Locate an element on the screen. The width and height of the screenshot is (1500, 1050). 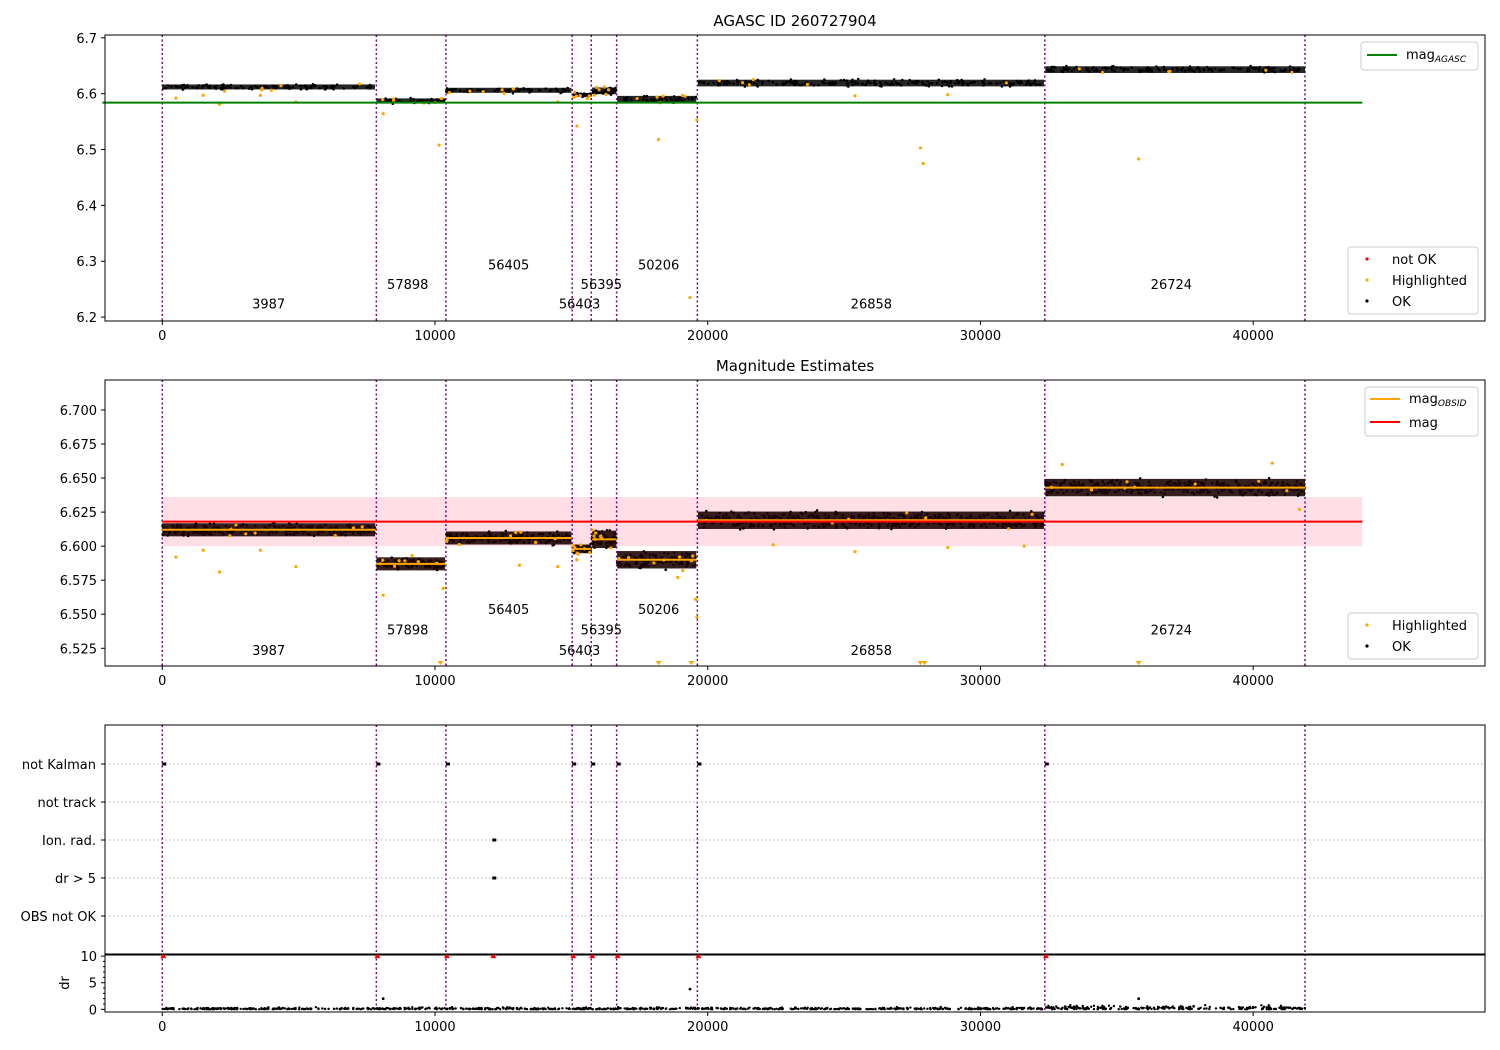
flag-point is located at coordinates (378, 764).